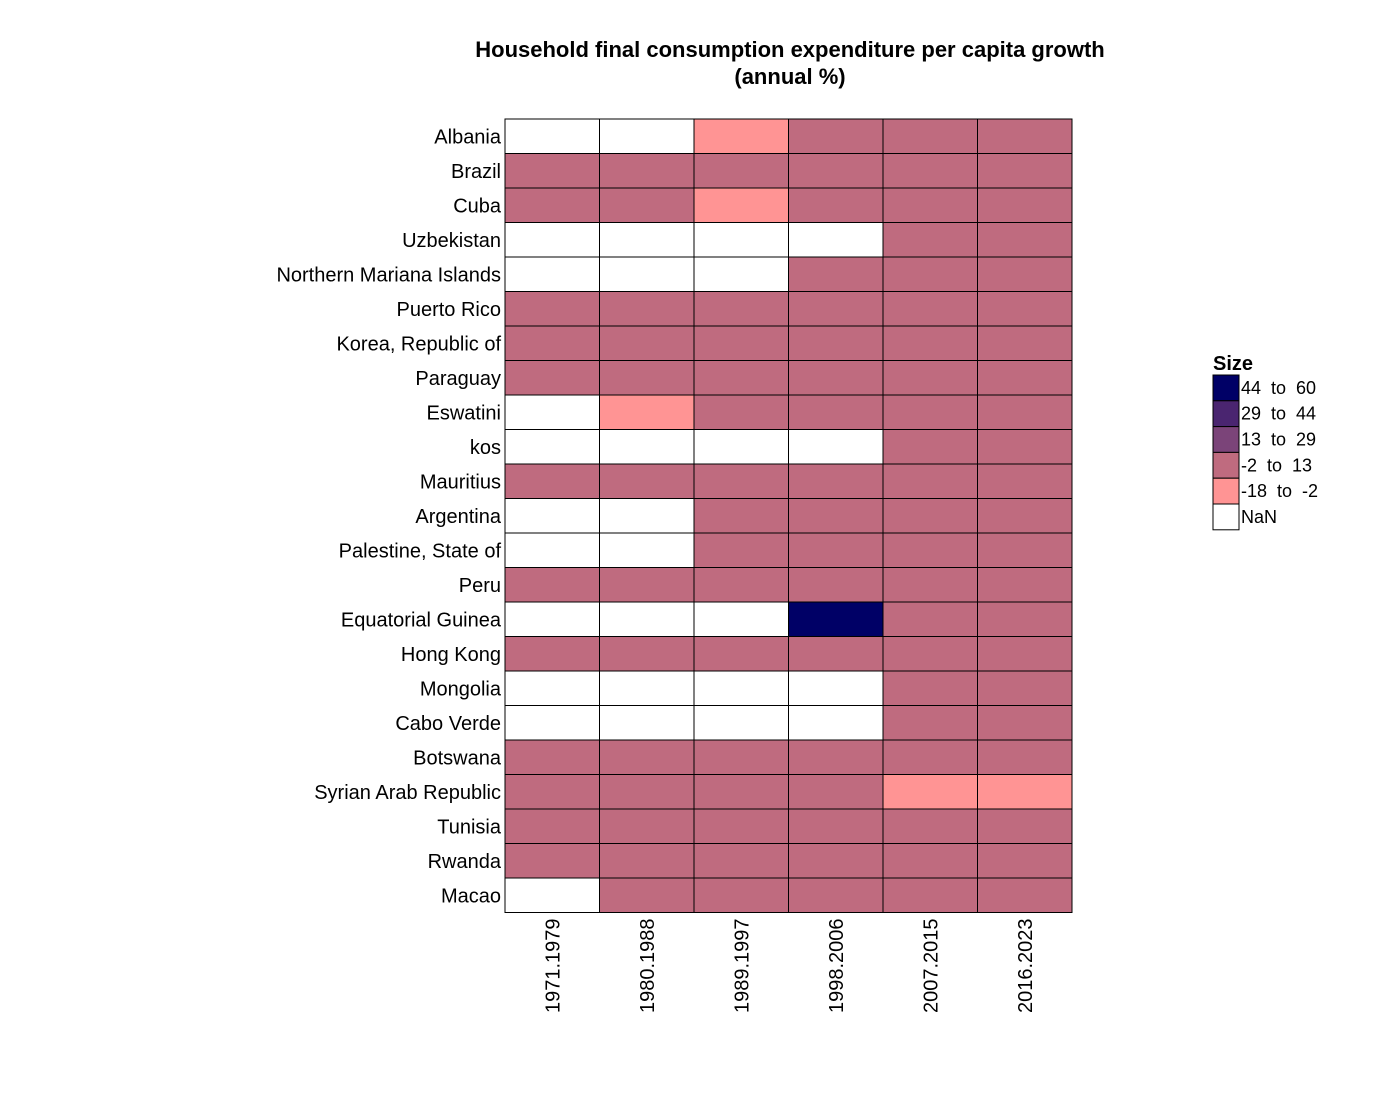 The width and height of the screenshot is (1400, 1100). I want to click on legend-label: -18 to -2, so click(1279, 491).